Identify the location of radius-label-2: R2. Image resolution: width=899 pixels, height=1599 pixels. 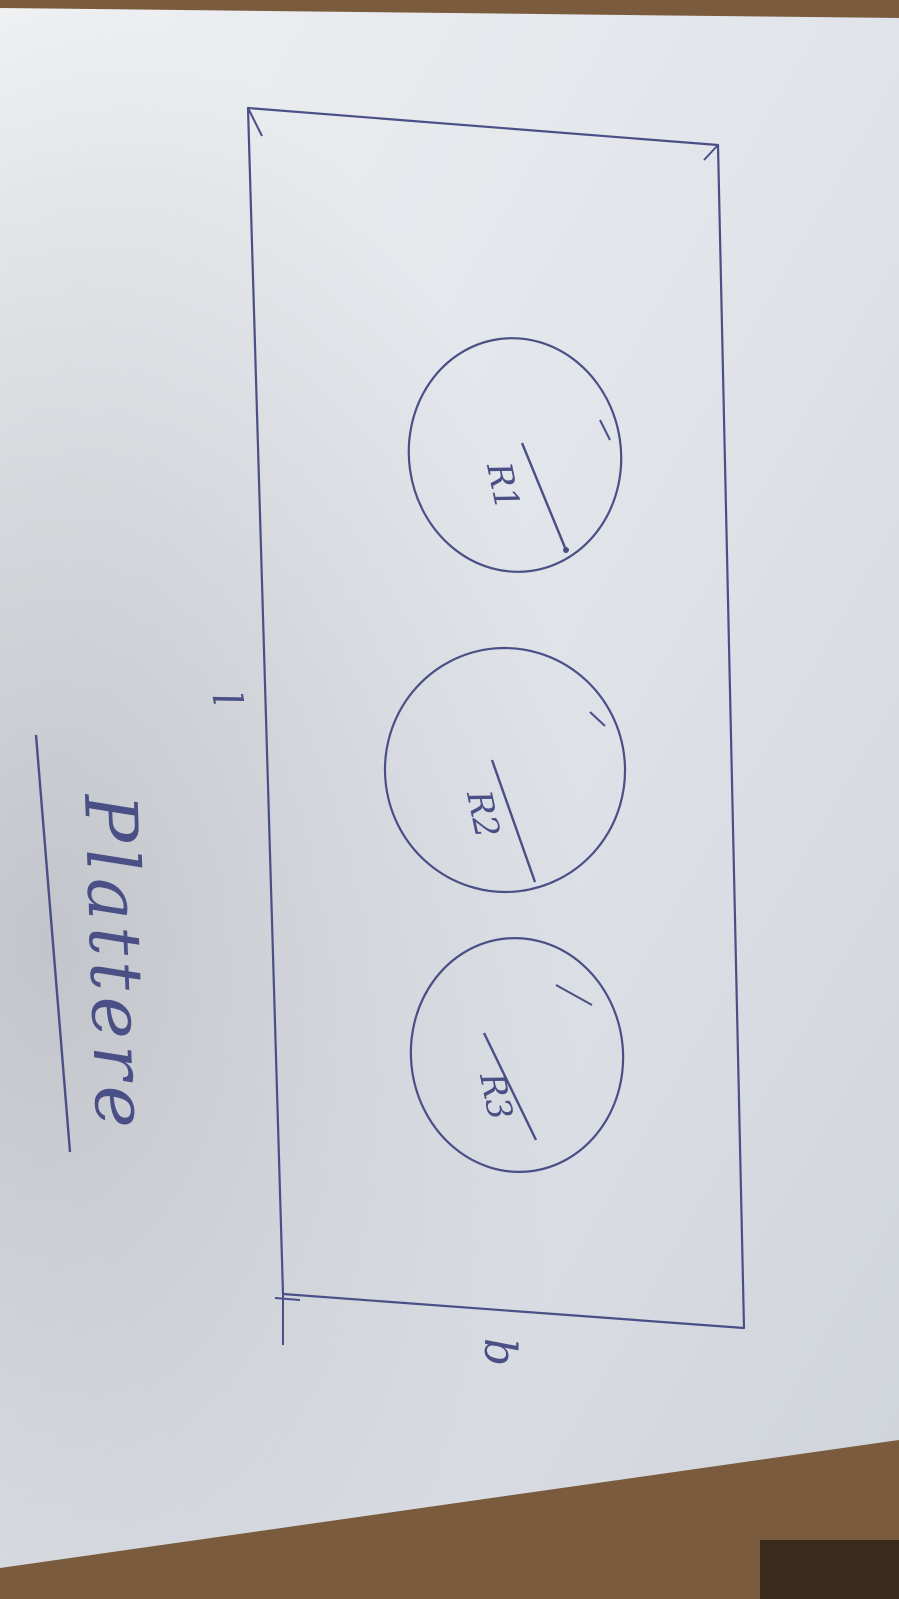
(482, 813).